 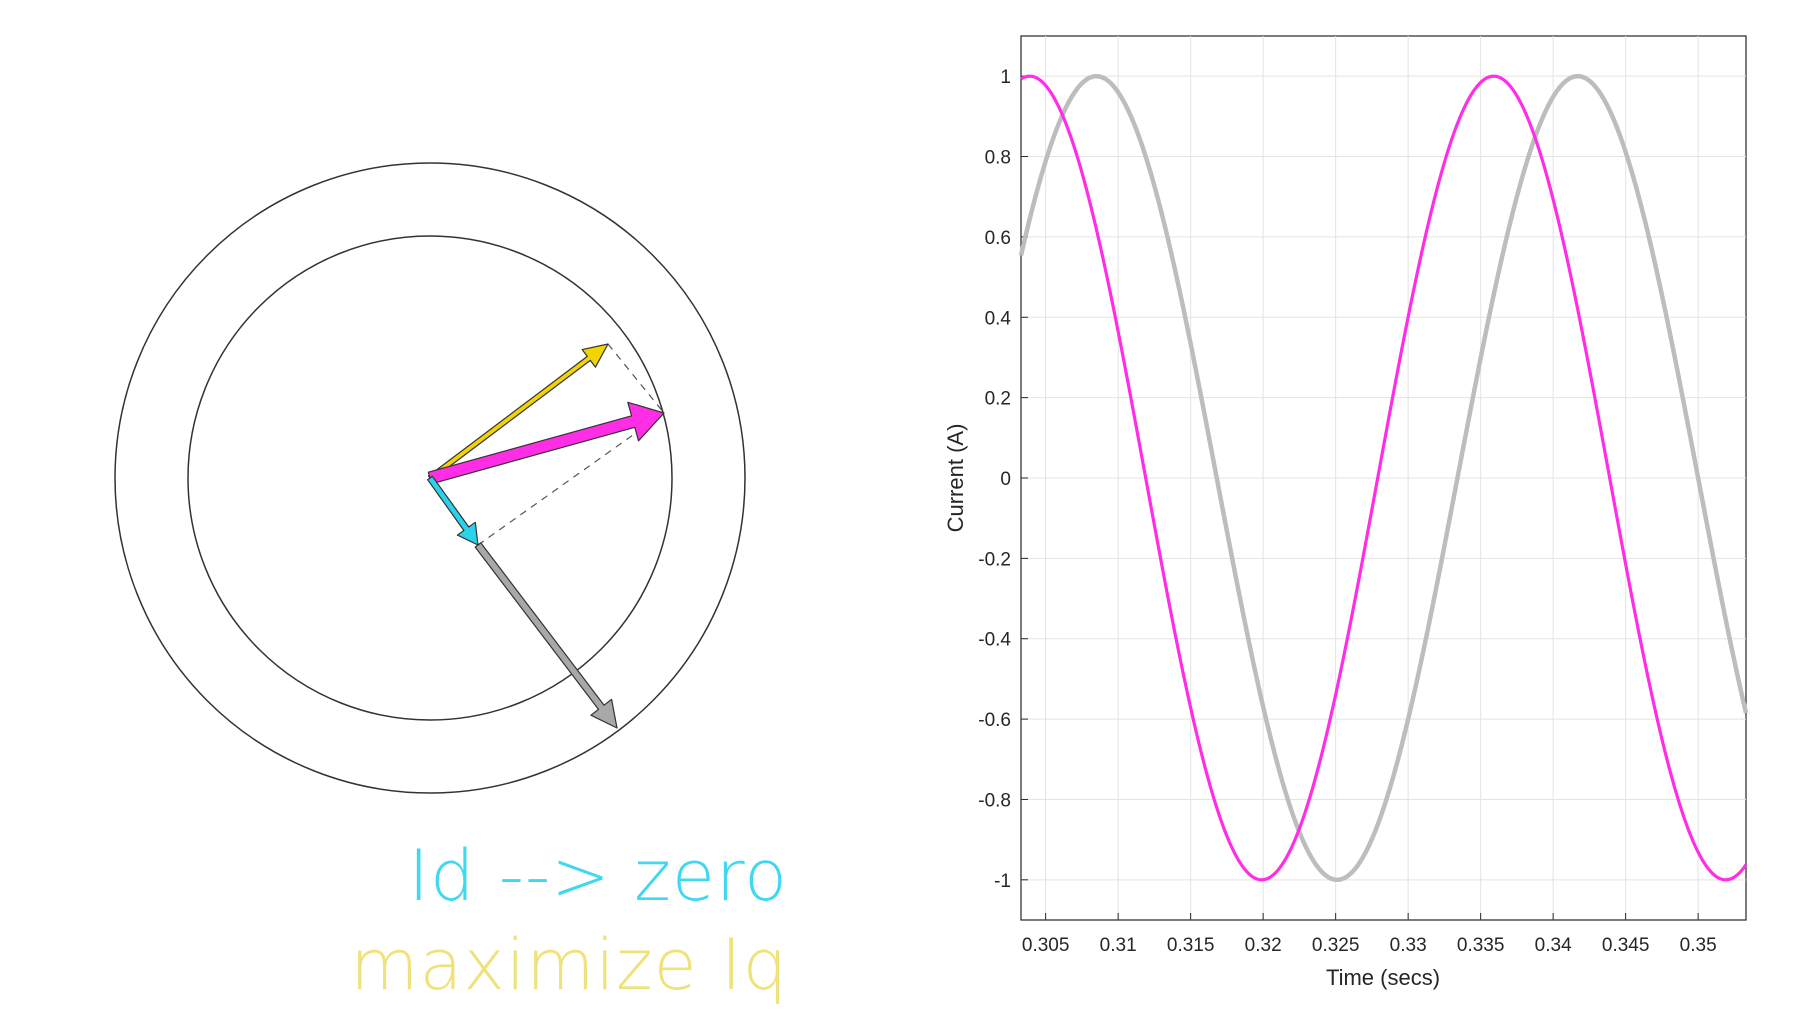 I want to click on y-tick-label: -0.2, so click(x=994, y=559).